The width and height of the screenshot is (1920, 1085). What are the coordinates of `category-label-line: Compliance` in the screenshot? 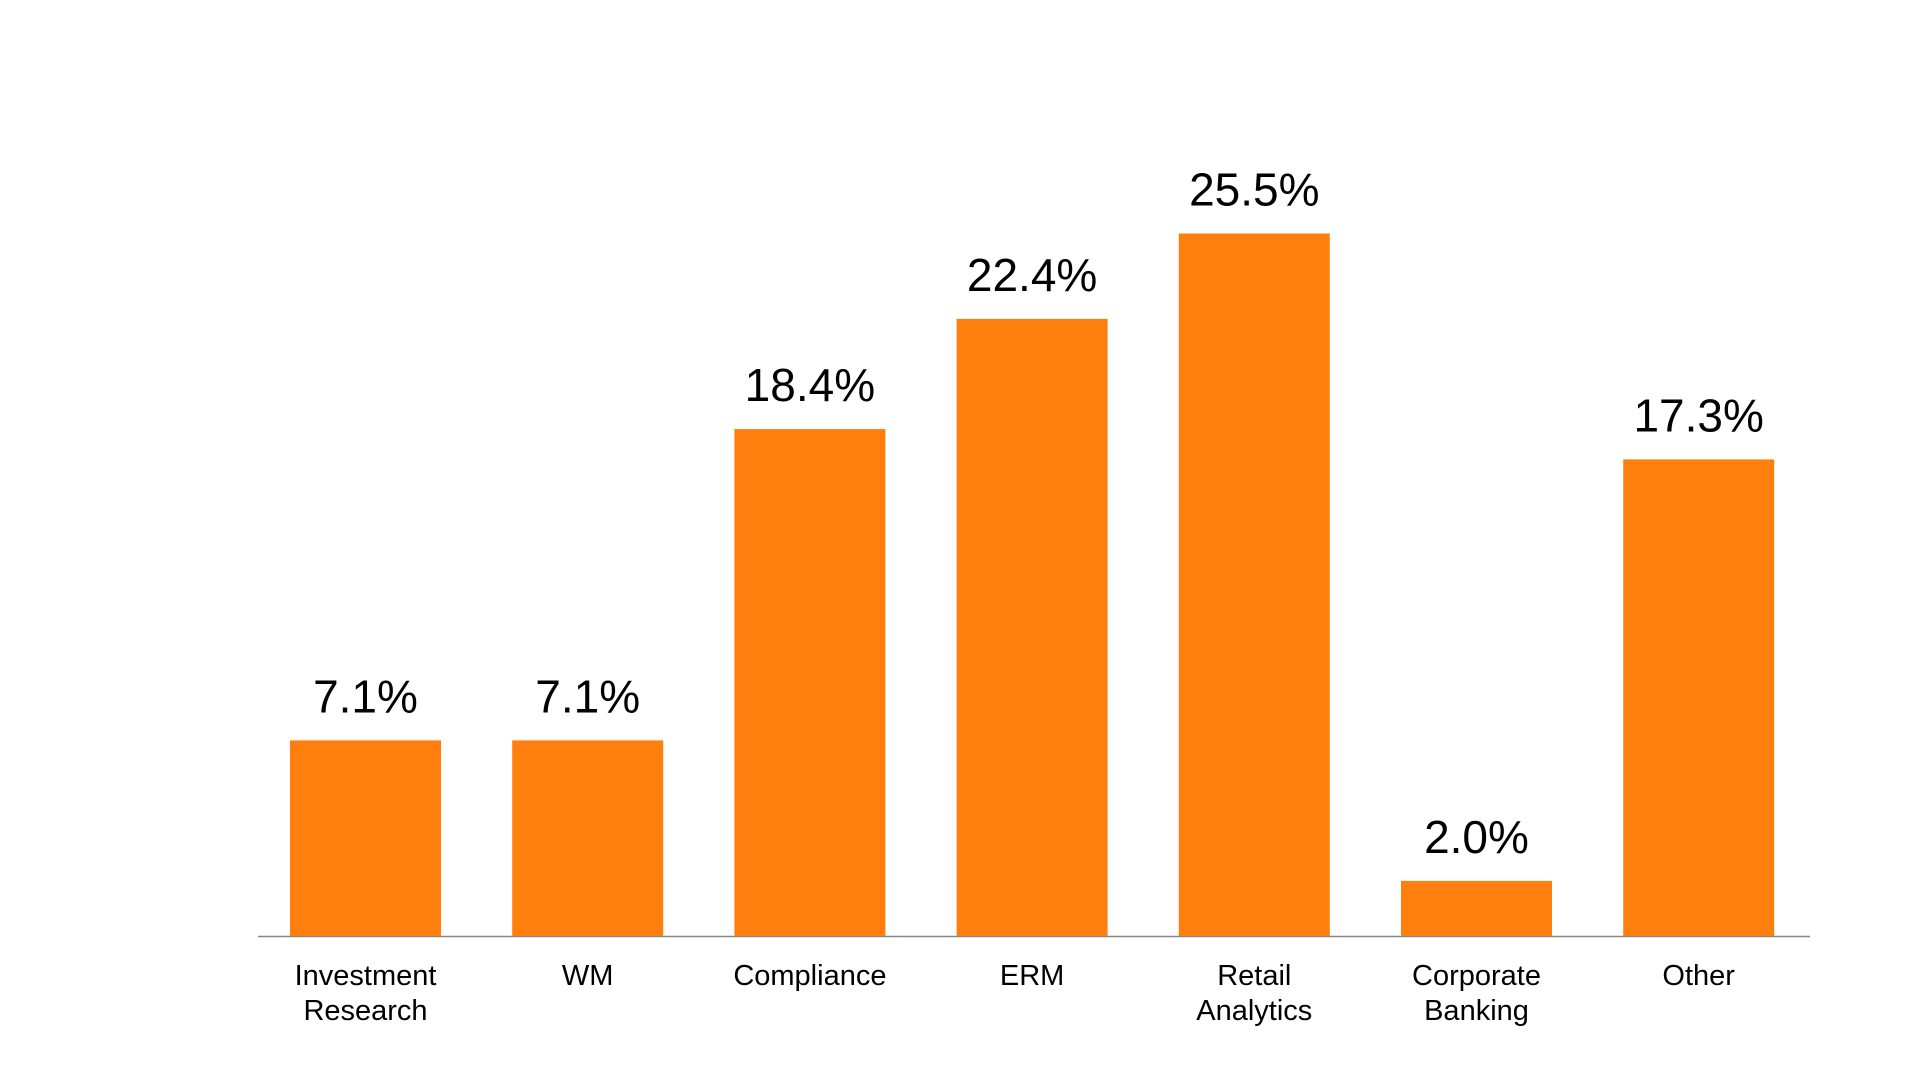 It's located at (809, 976).